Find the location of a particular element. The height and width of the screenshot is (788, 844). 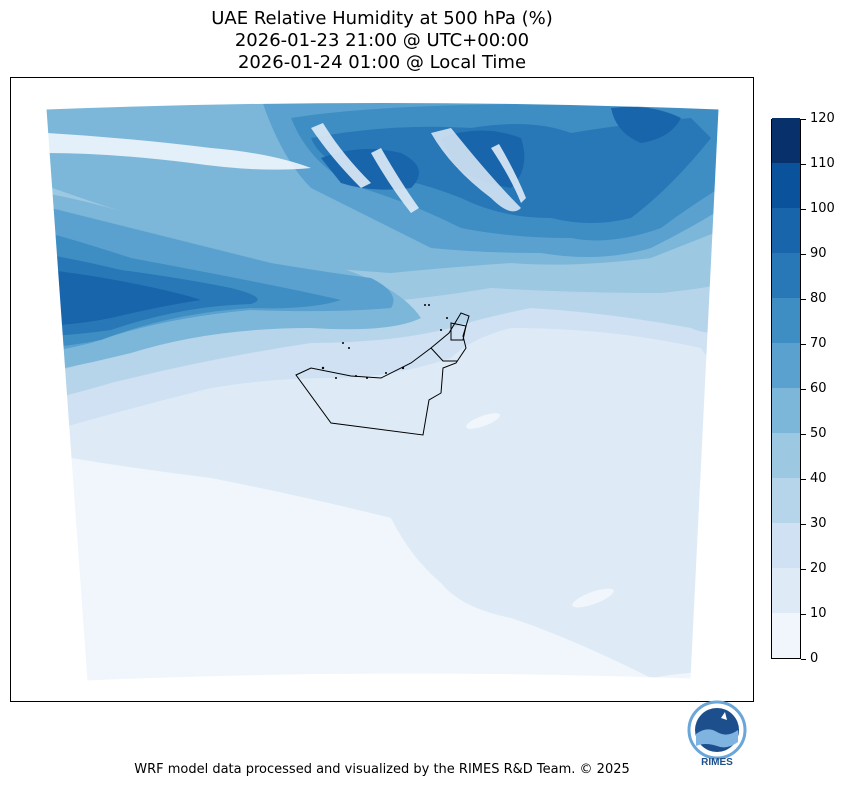

colorbar-tick-label: 70 is located at coordinates (818, 343).